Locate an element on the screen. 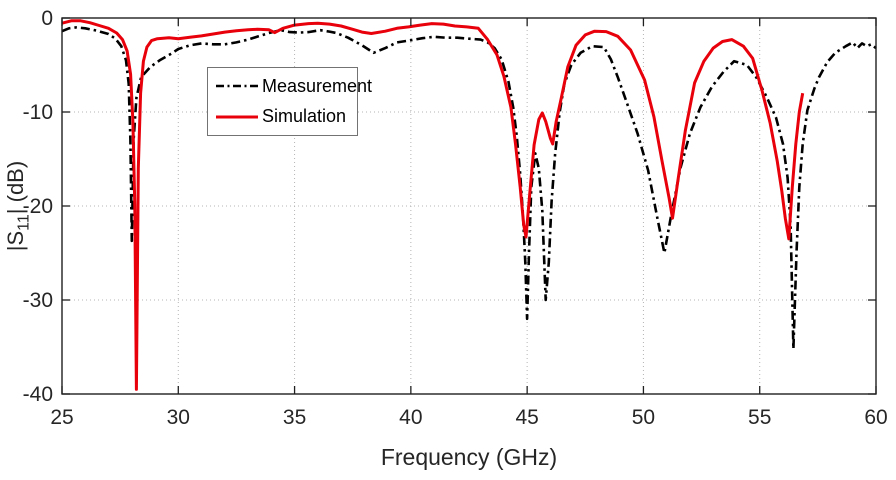  x-tick-label: 55 is located at coordinates (759, 417).